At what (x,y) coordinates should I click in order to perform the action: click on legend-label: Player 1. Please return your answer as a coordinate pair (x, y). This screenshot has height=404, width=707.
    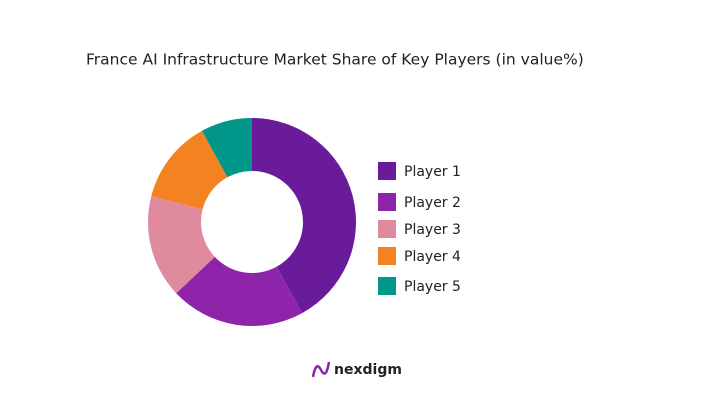
    Looking at the image, I should click on (432, 172).